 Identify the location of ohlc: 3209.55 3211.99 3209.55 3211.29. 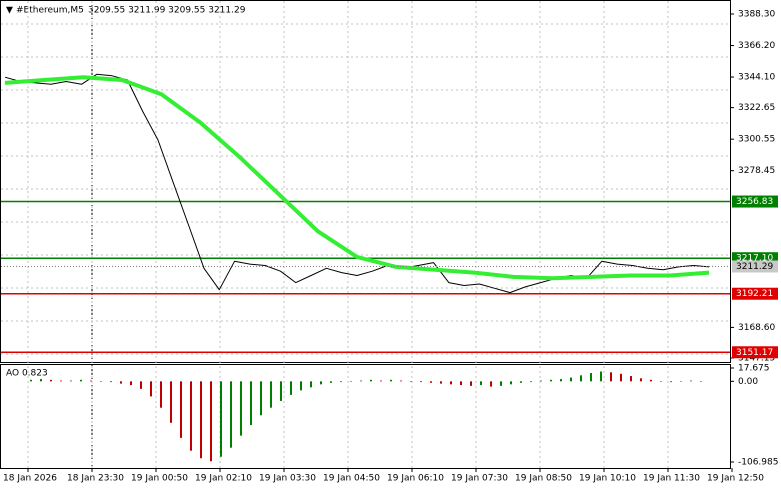
(167, 11).